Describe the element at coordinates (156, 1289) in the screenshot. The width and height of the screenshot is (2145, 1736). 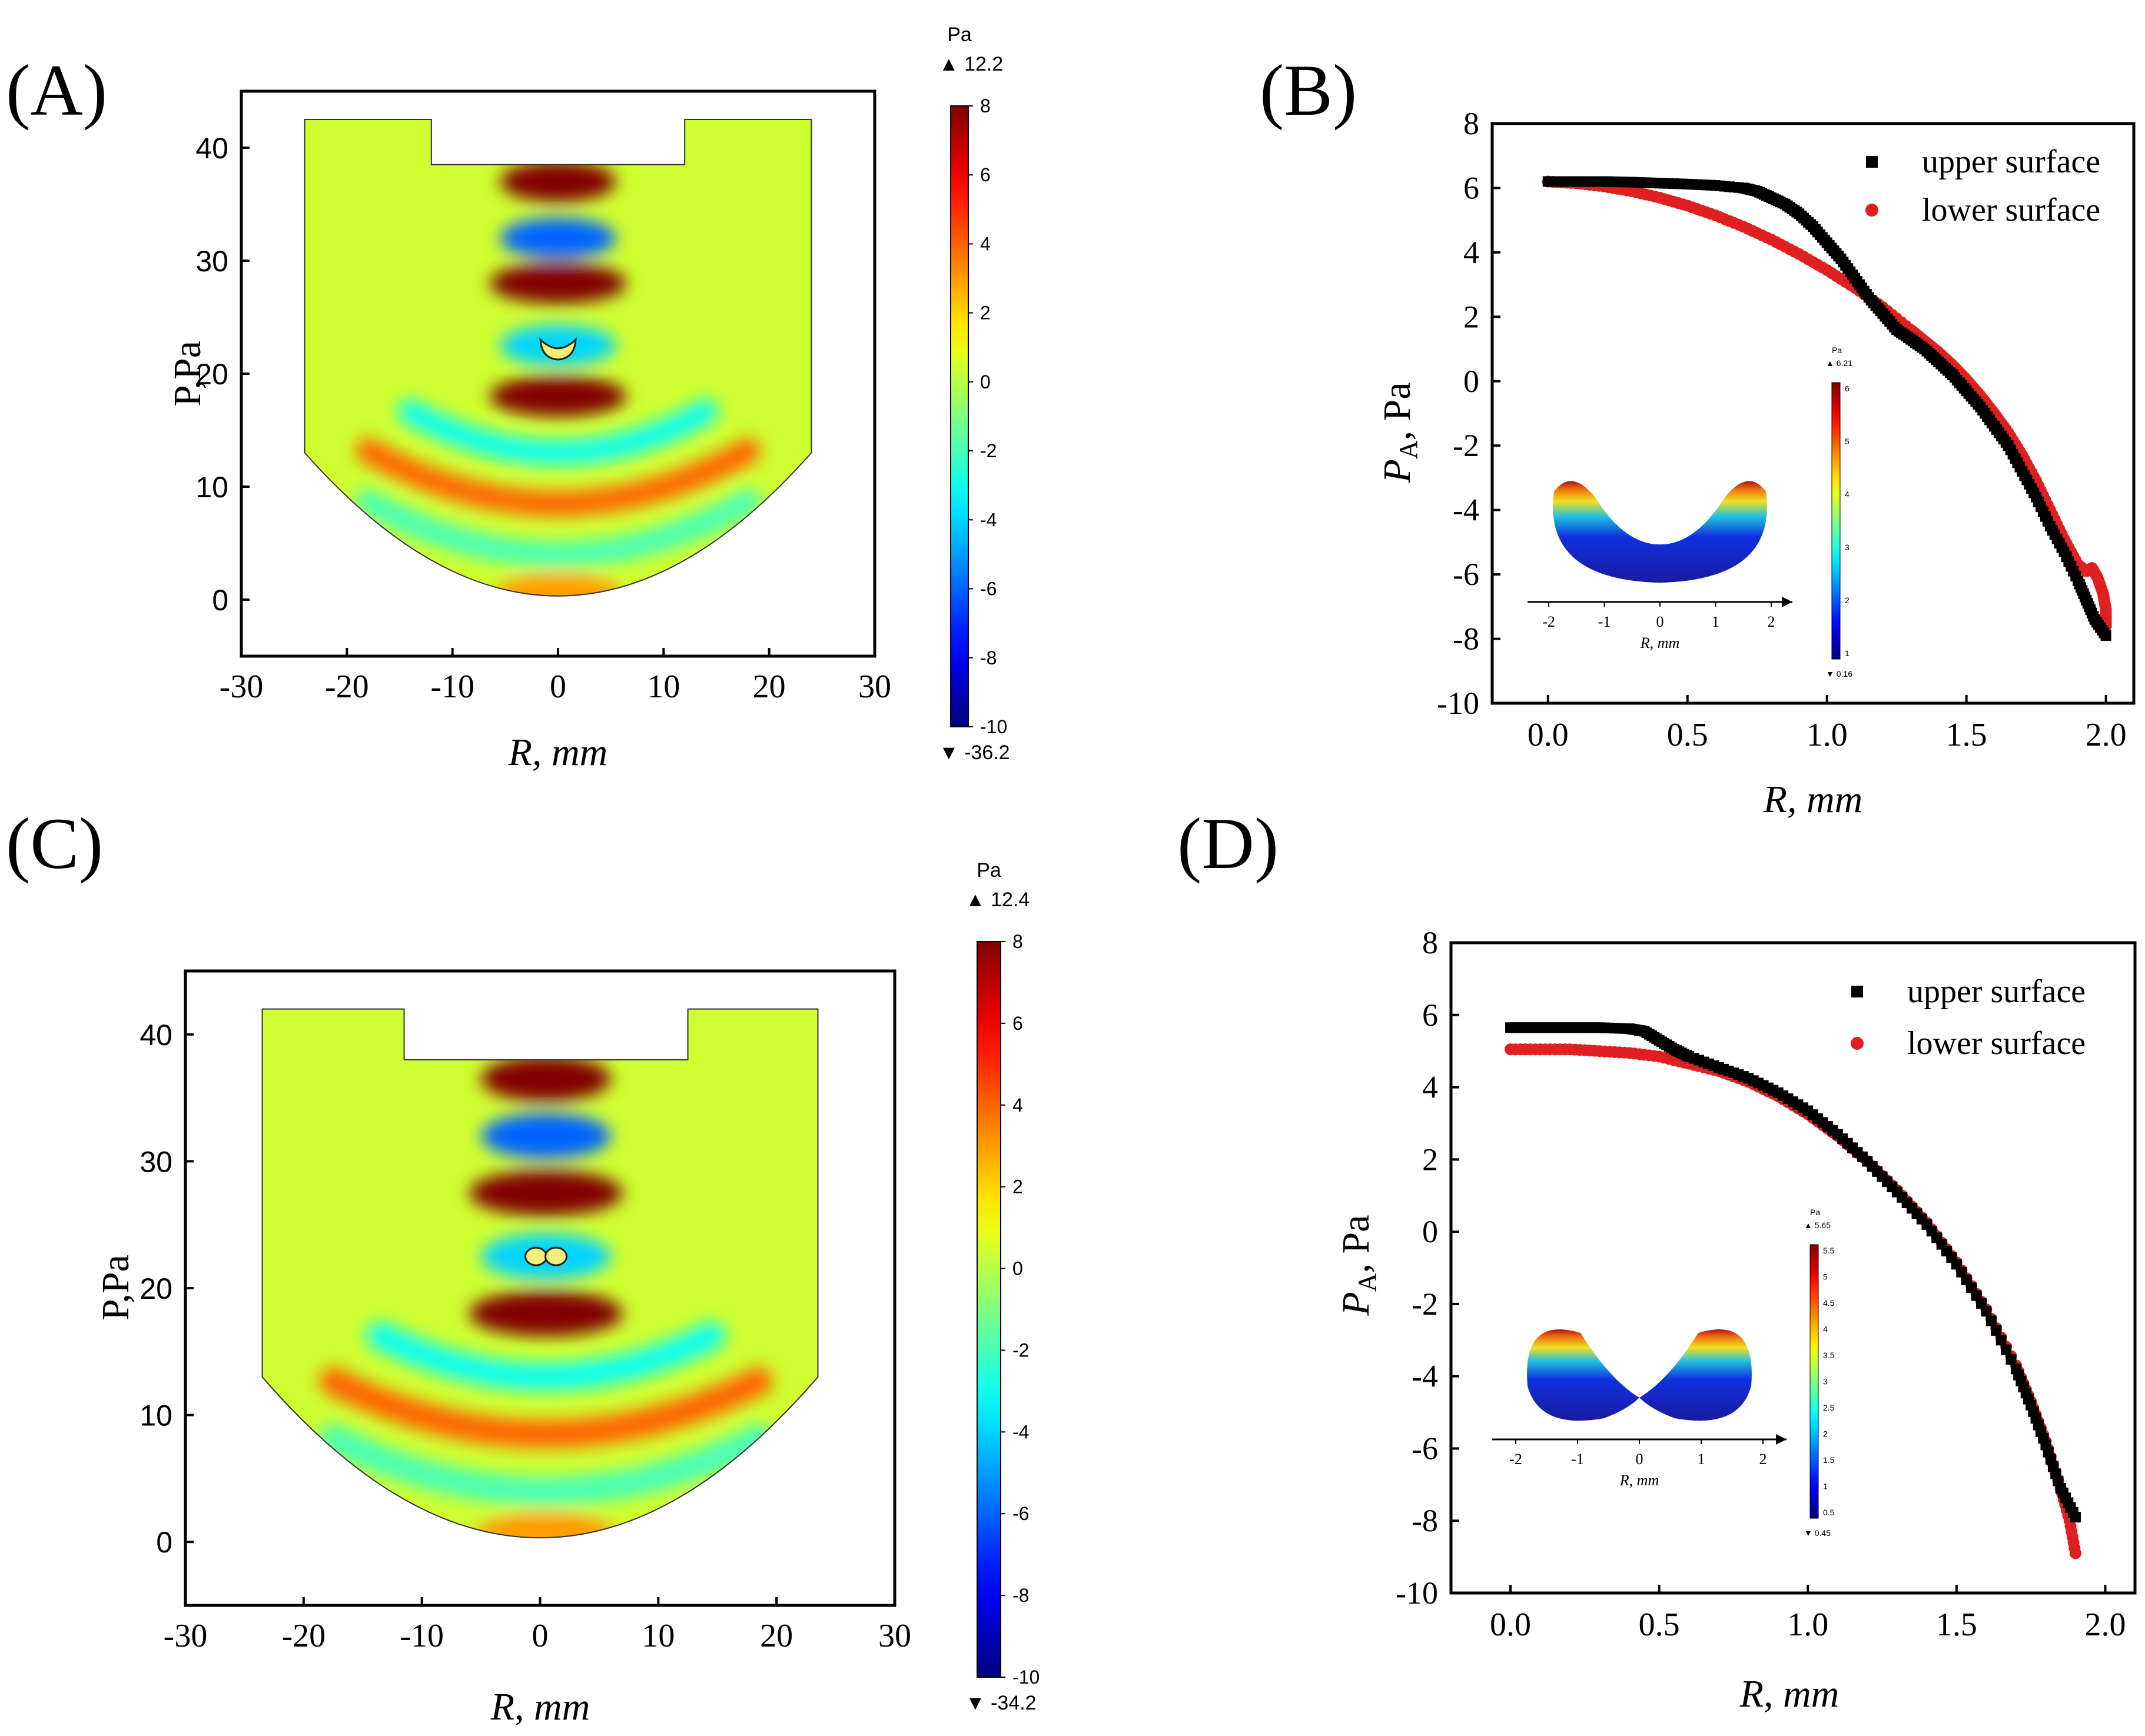
I see `y-tick-label: 20` at that location.